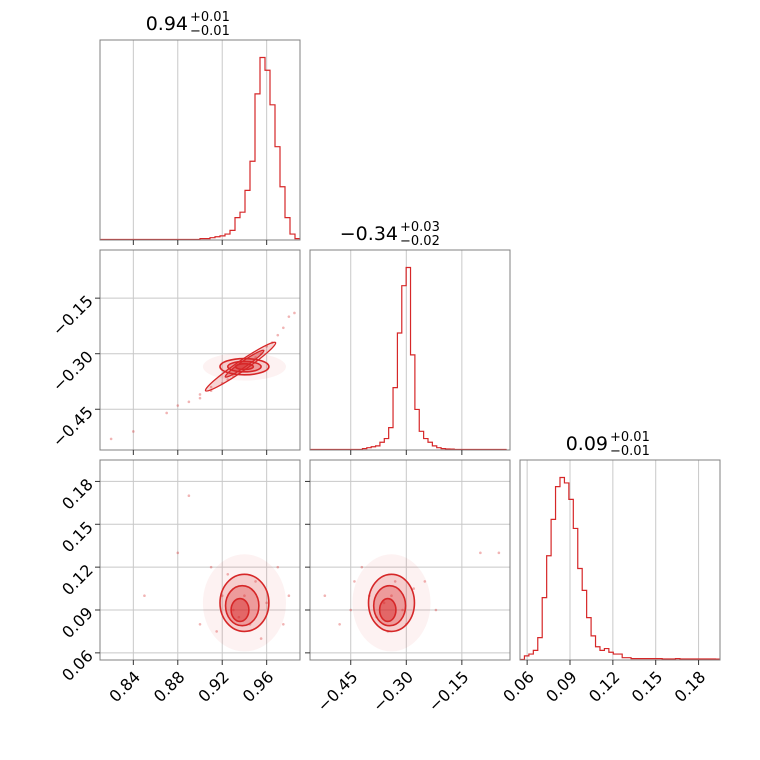  Describe the element at coordinates (690, 686) in the screenshot. I see `x-tick-label: 0.18` at that location.